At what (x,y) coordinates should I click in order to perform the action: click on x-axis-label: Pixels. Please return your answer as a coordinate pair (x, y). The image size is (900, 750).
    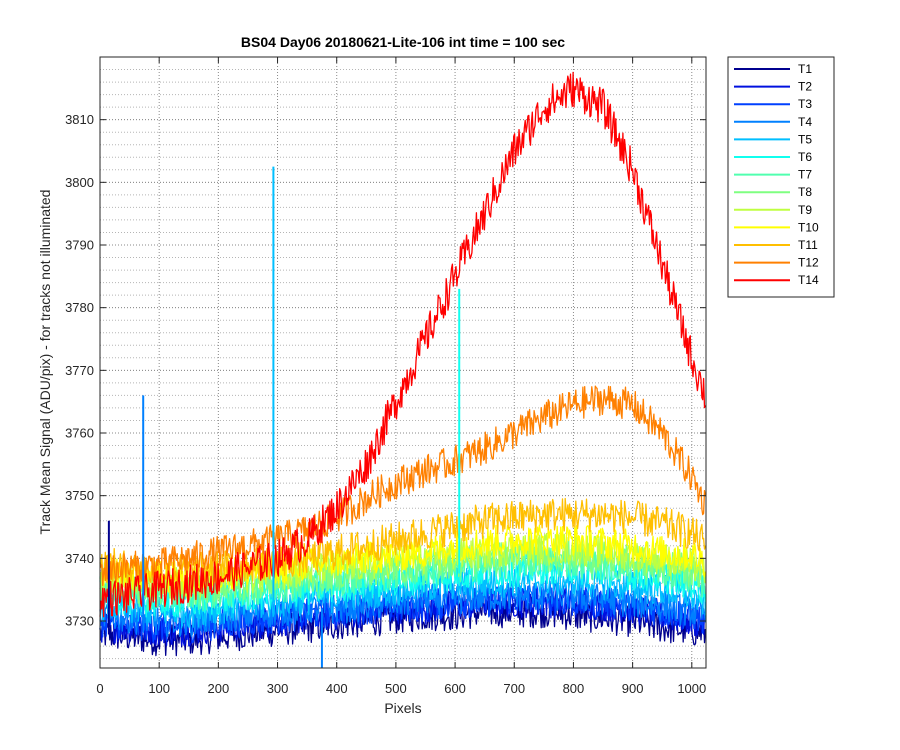
    Looking at the image, I should click on (402, 708).